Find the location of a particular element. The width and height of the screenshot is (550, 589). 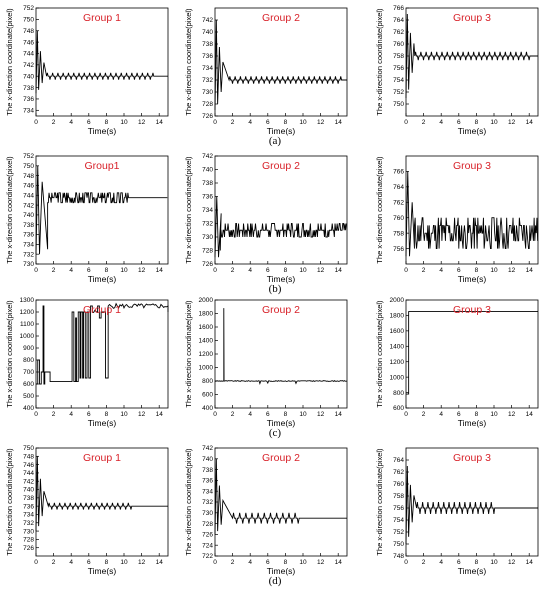

y-tick-label: 726 is located at coordinates (207, 535).